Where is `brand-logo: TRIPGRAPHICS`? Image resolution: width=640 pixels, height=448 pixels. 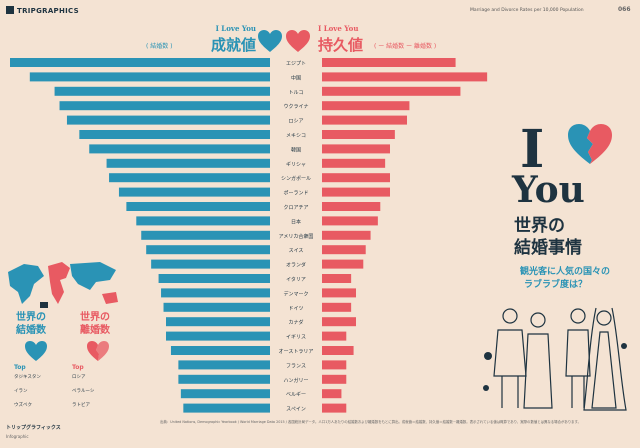 brand-logo: TRIPGRAPHICS is located at coordinates (42, 10).